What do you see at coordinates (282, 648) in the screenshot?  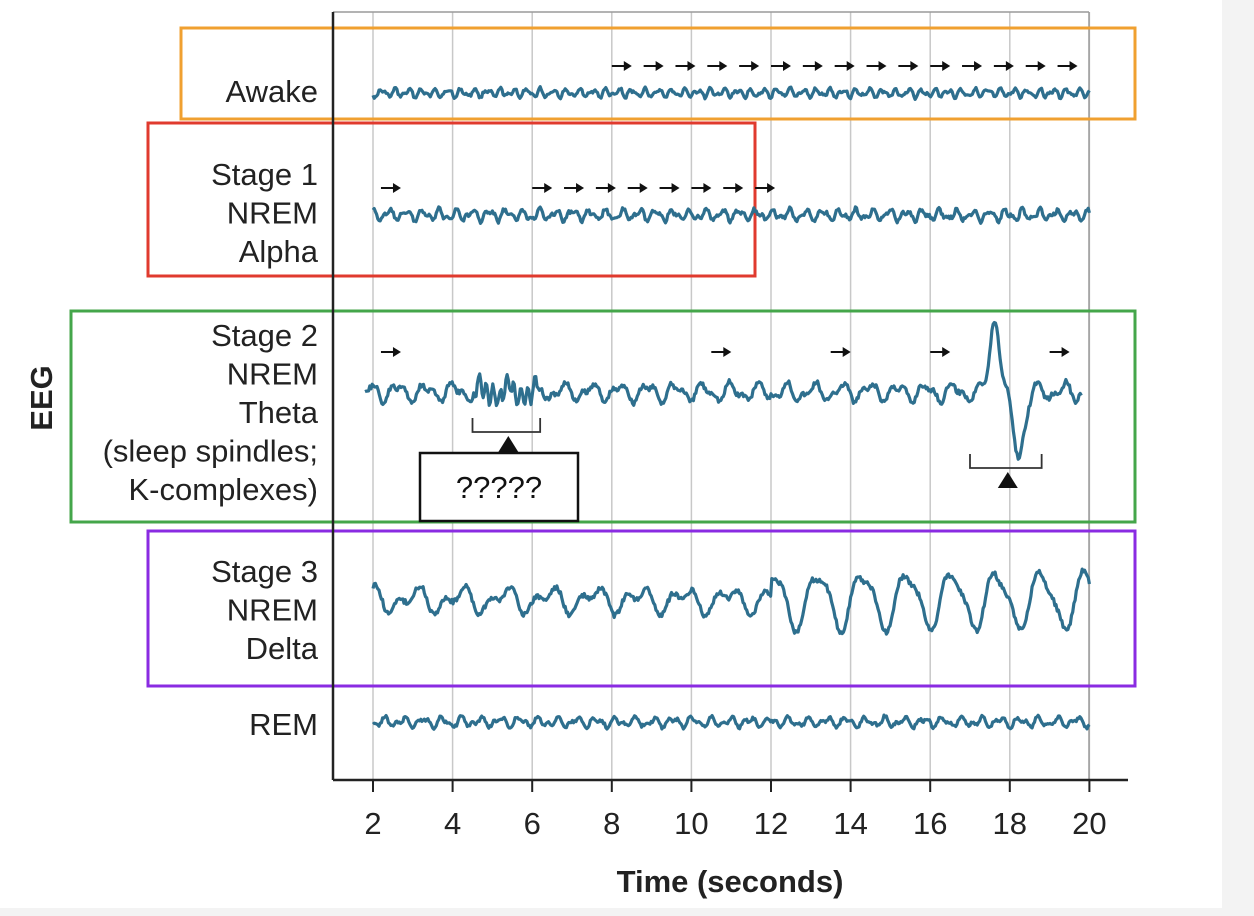 I see `stage-label-line: Delta` at bounding box center [282, 648].